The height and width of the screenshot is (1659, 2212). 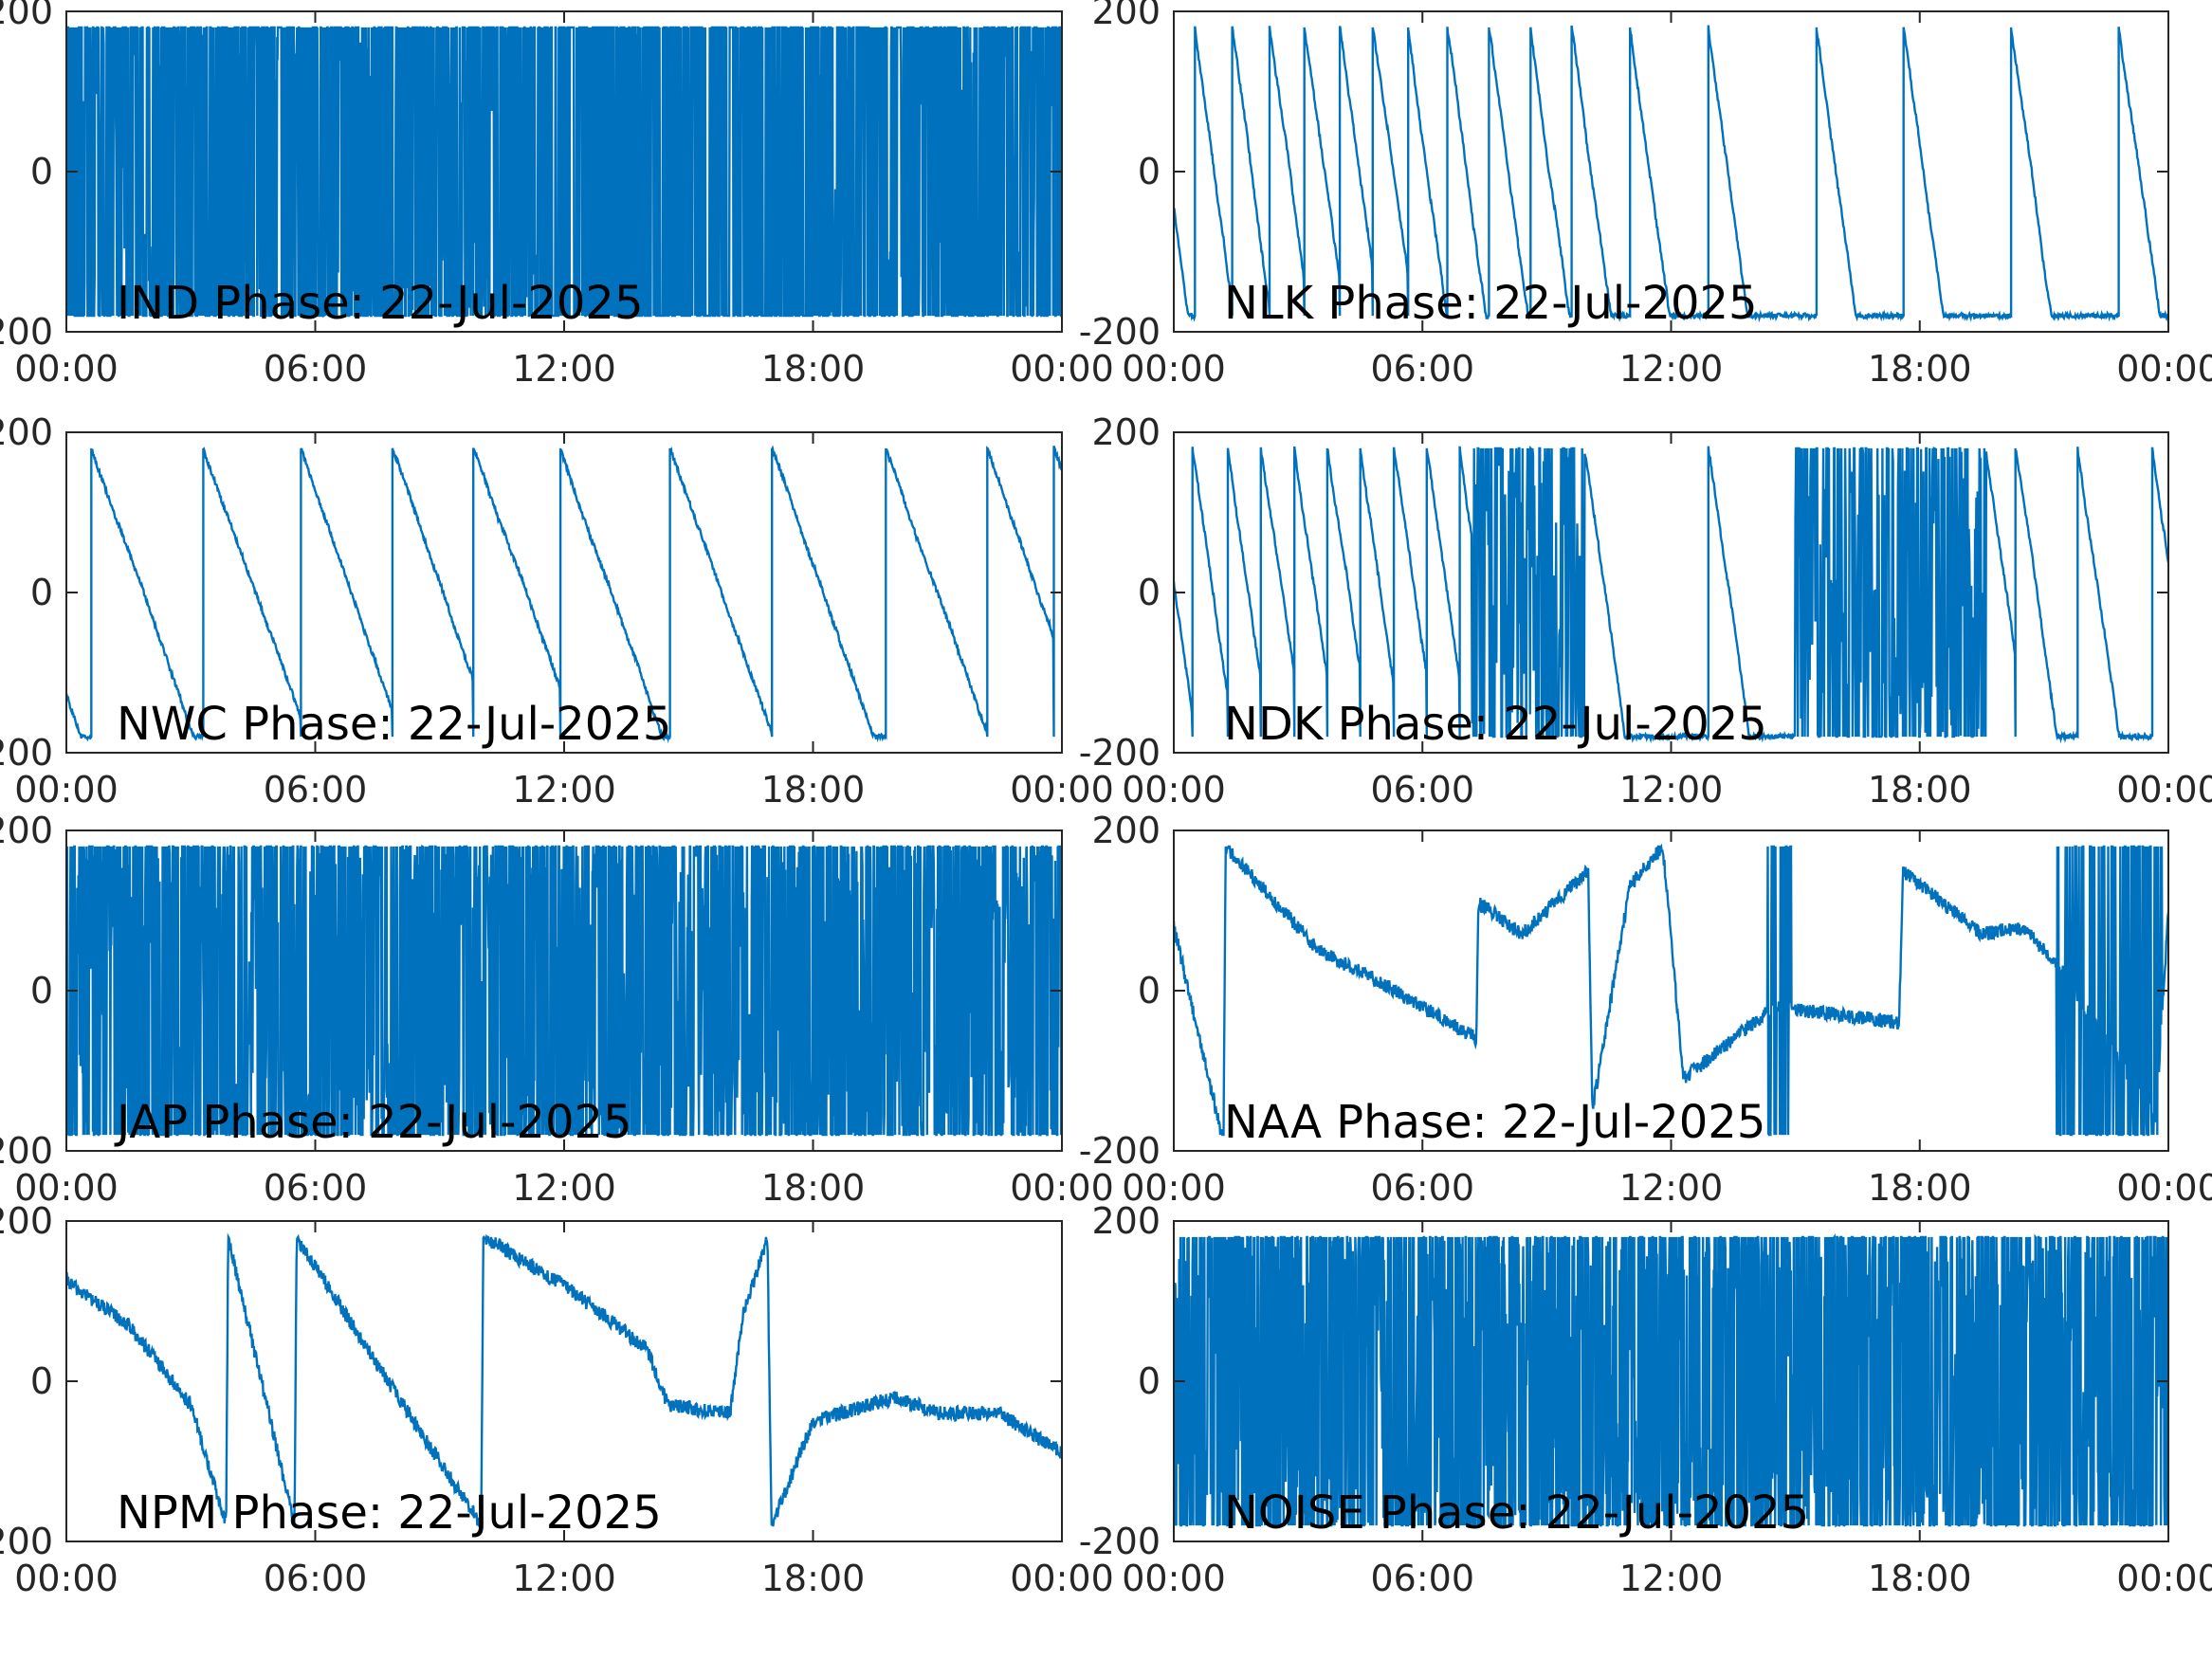 I want to click on phase-annotation: NWC Phase: 22-Jul-2025, so click(x=394, y=724).